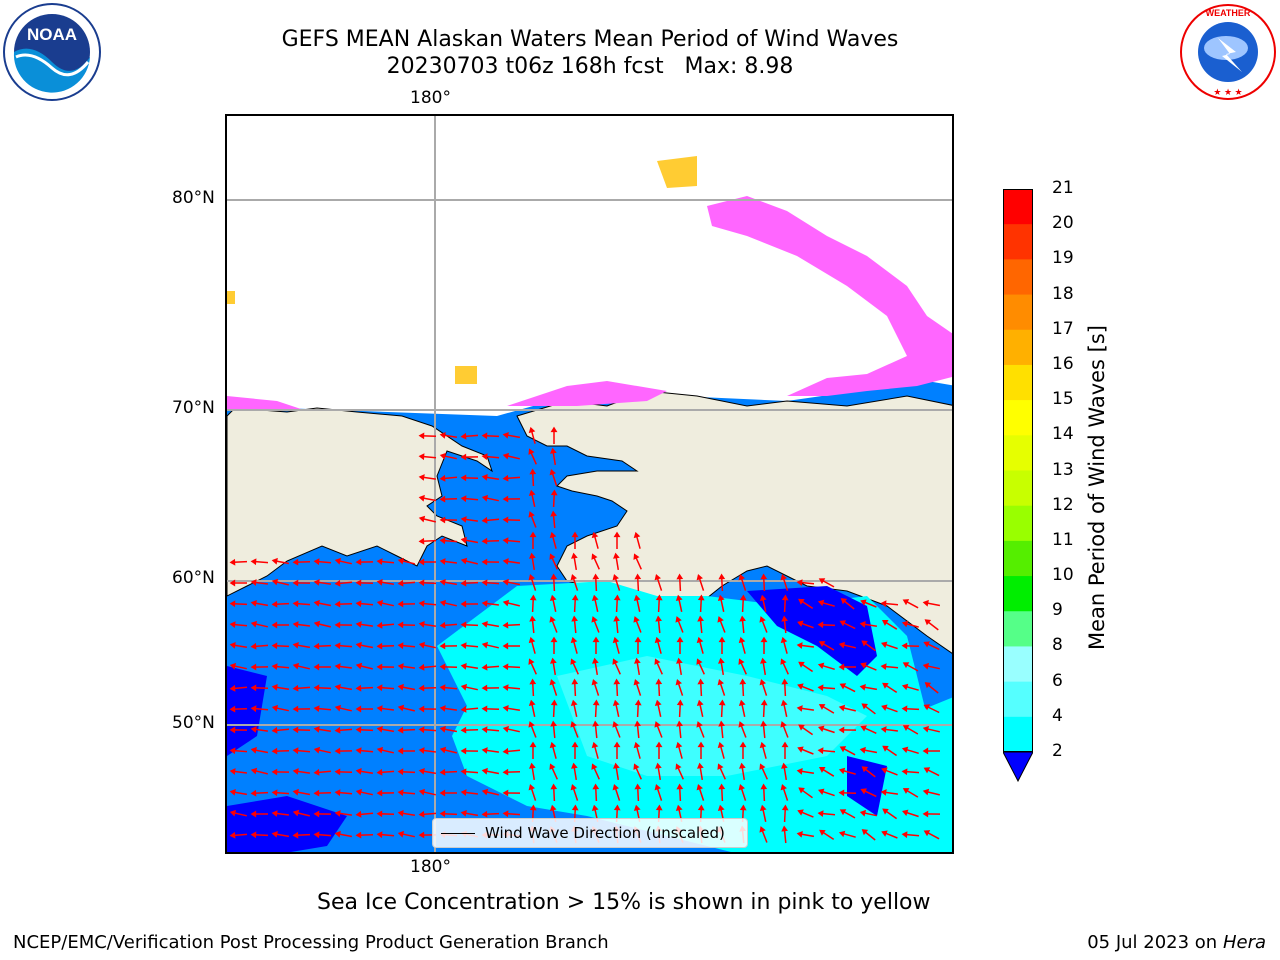  What do you see at coordinates (1057, 645) in the screenshot?
I see `colorbar-tick-label: 8` at bounding box center [1057, 645].